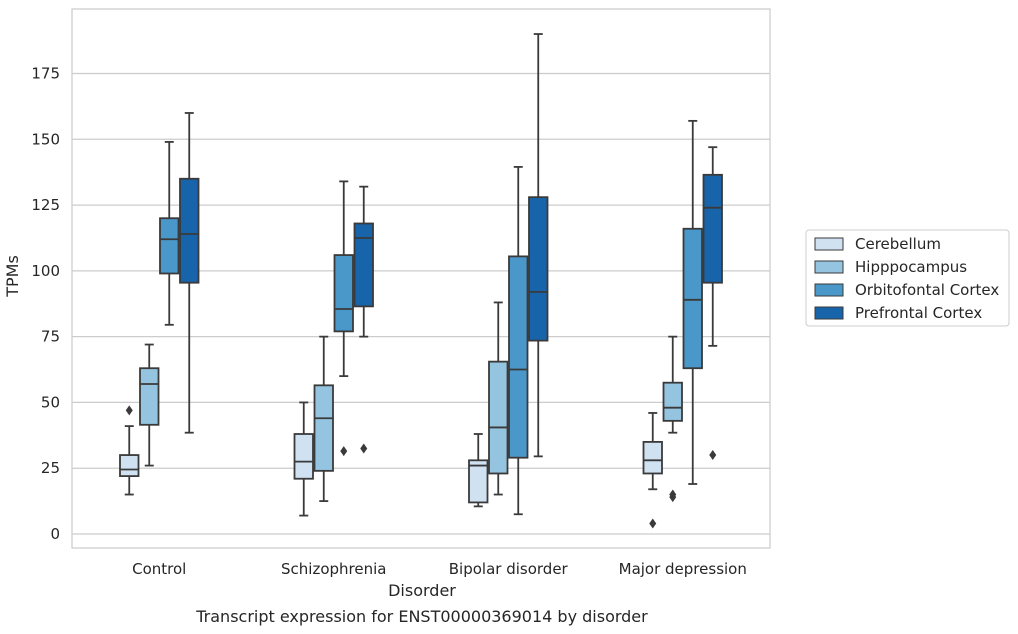 The image size is (1018, 634). I want to click on y-tick-label-175: 175, so click(45, 74).